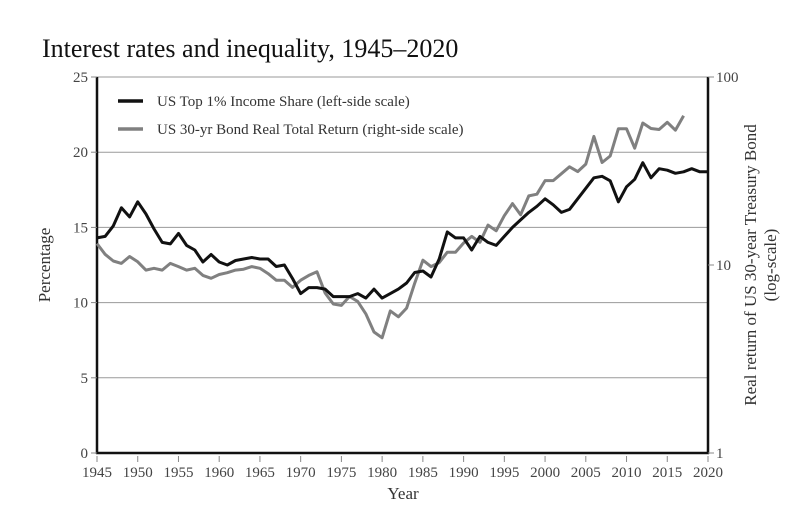 This screenshot has height=516, width=812. Describe the element at coordinates (770, 265) in the screenshot. I see `y2-axis-label-sub: (log-scale)` at that location.